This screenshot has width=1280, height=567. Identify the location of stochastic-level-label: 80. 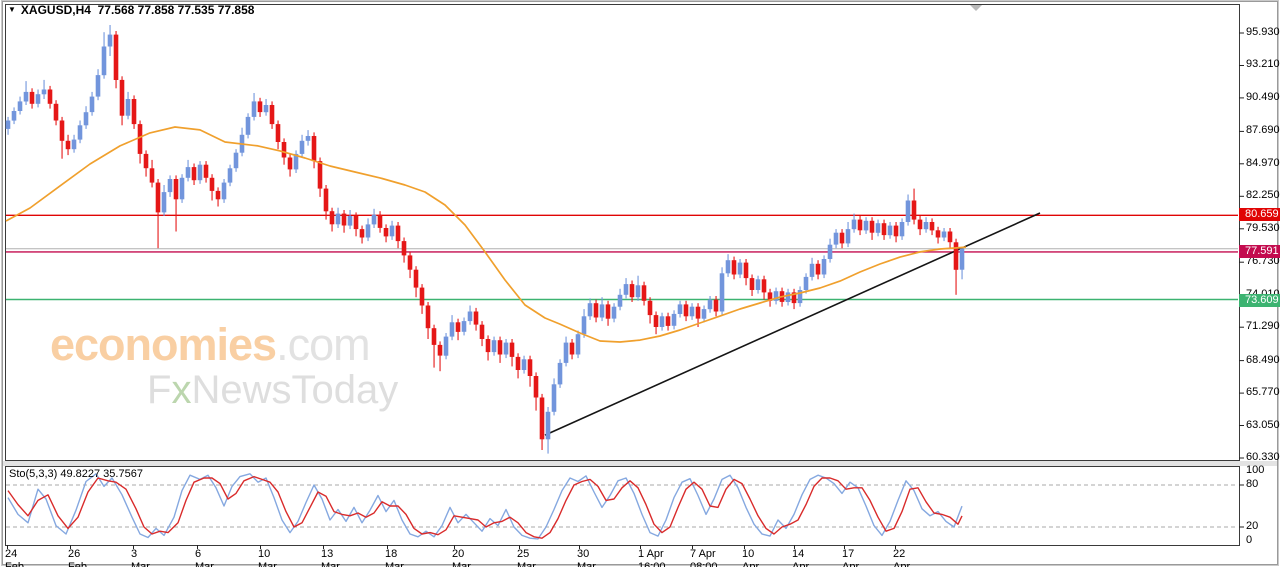
(1252, 484).